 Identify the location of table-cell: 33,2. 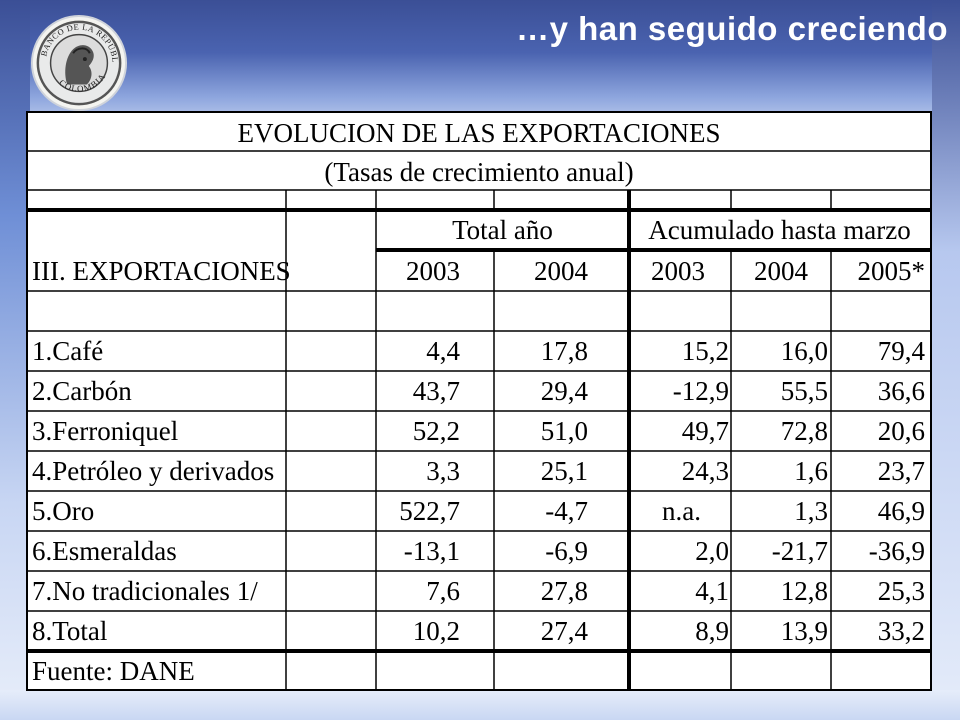
(901, 631).